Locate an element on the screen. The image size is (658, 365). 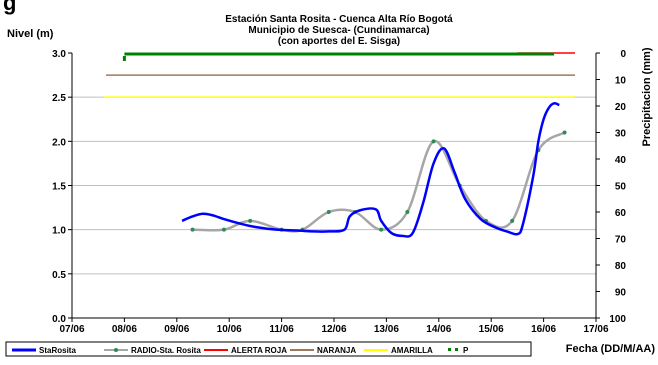
x-axis-label: Fecha (DD/M/AA) is located at coordinates (611, 349).